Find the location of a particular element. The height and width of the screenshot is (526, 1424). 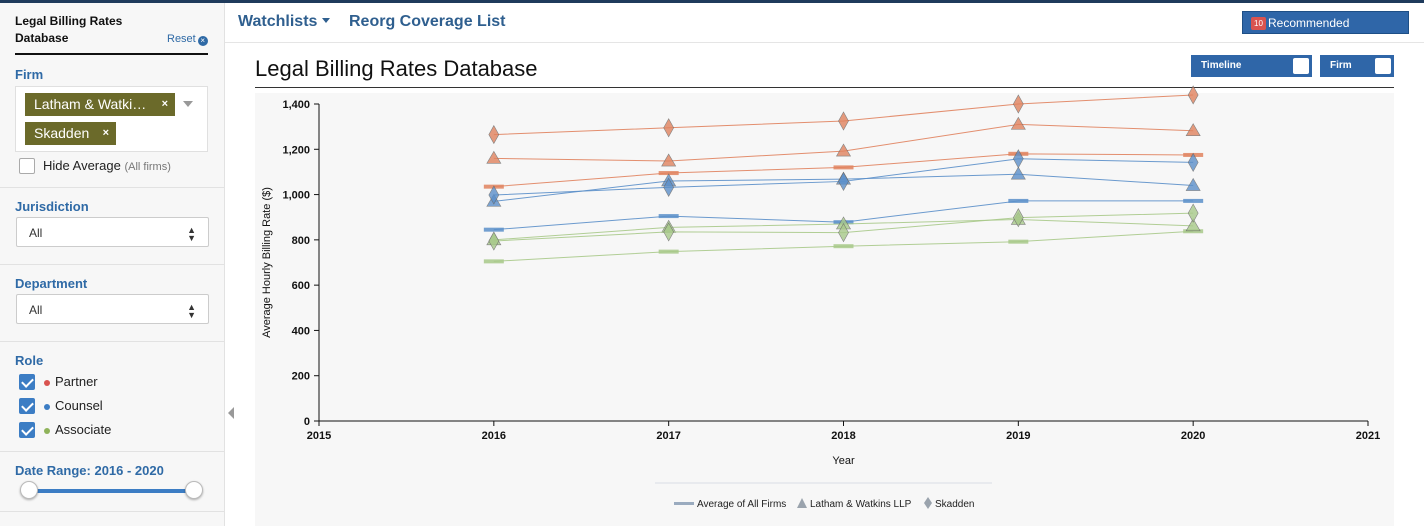

watchlists-menu: Watchlists is located at coordinates (284, 22).